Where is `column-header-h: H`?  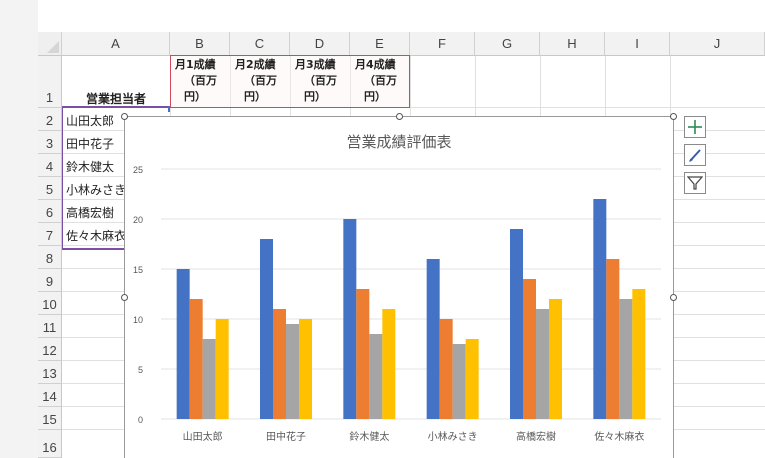
column-header-h: H is located at coordinates (572, 44).